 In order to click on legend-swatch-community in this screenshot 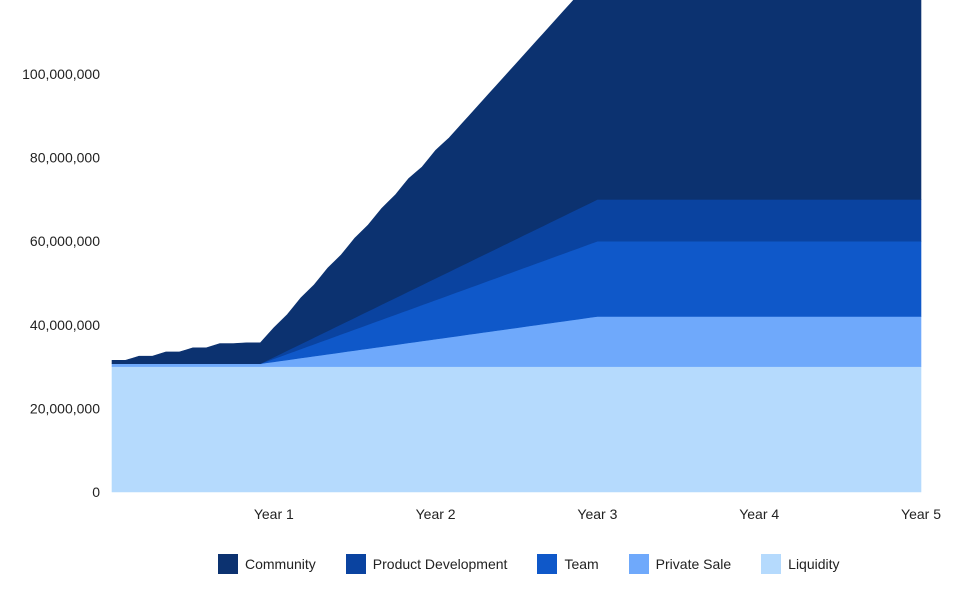, I will do `click(228, 564)`.